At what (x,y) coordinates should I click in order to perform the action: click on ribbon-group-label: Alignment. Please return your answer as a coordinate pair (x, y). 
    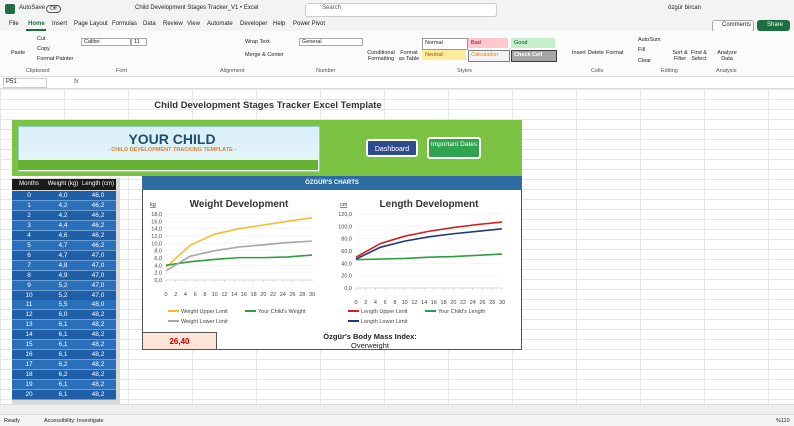
    Looking at the image, I should click on (232, 71).